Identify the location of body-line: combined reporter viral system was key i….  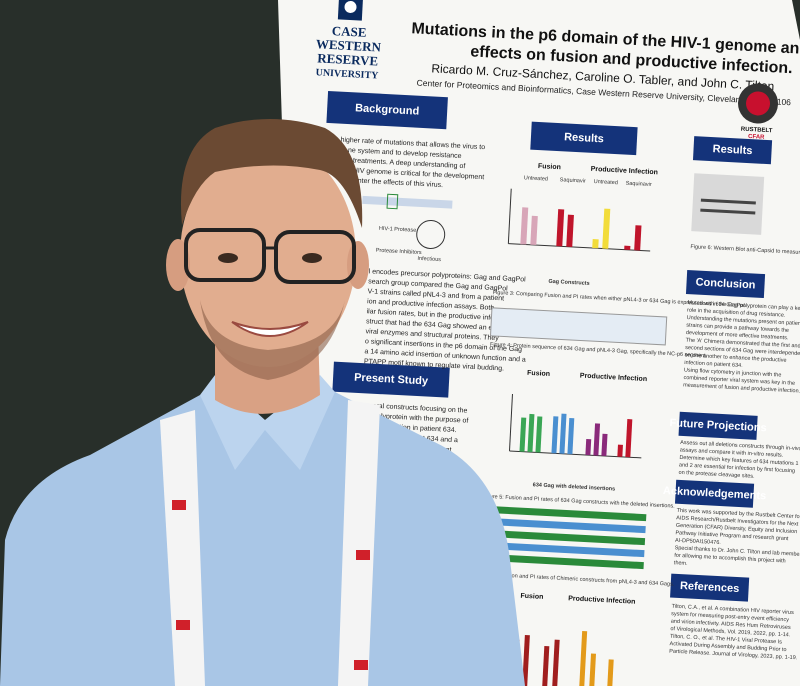
(739, 381).